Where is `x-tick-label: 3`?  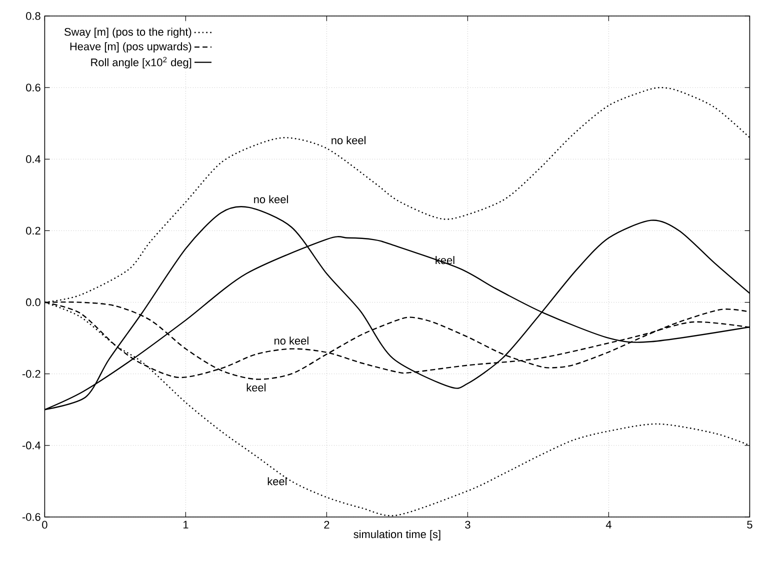
x-tick-label: 3 is located at coordinates (467, 524).